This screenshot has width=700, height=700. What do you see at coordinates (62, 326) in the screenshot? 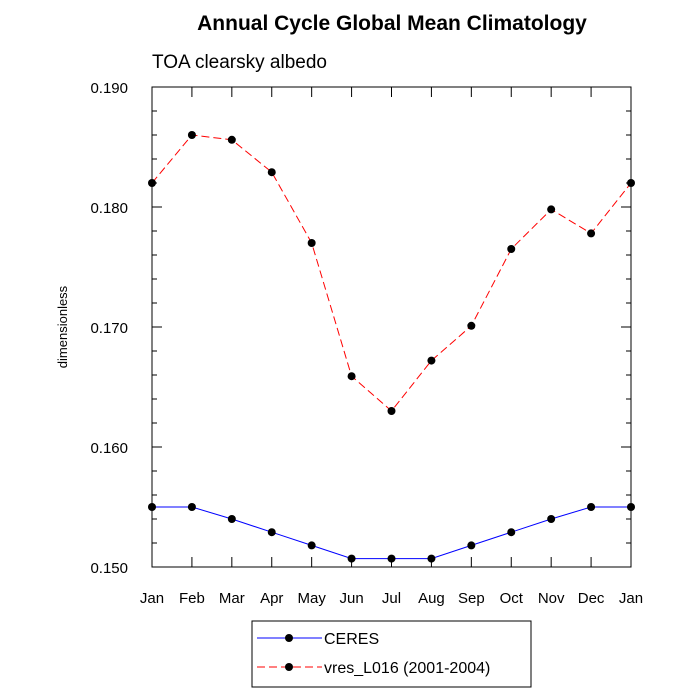
I see `y-axis-label: dimensionless` at bounding box center [62, 326].